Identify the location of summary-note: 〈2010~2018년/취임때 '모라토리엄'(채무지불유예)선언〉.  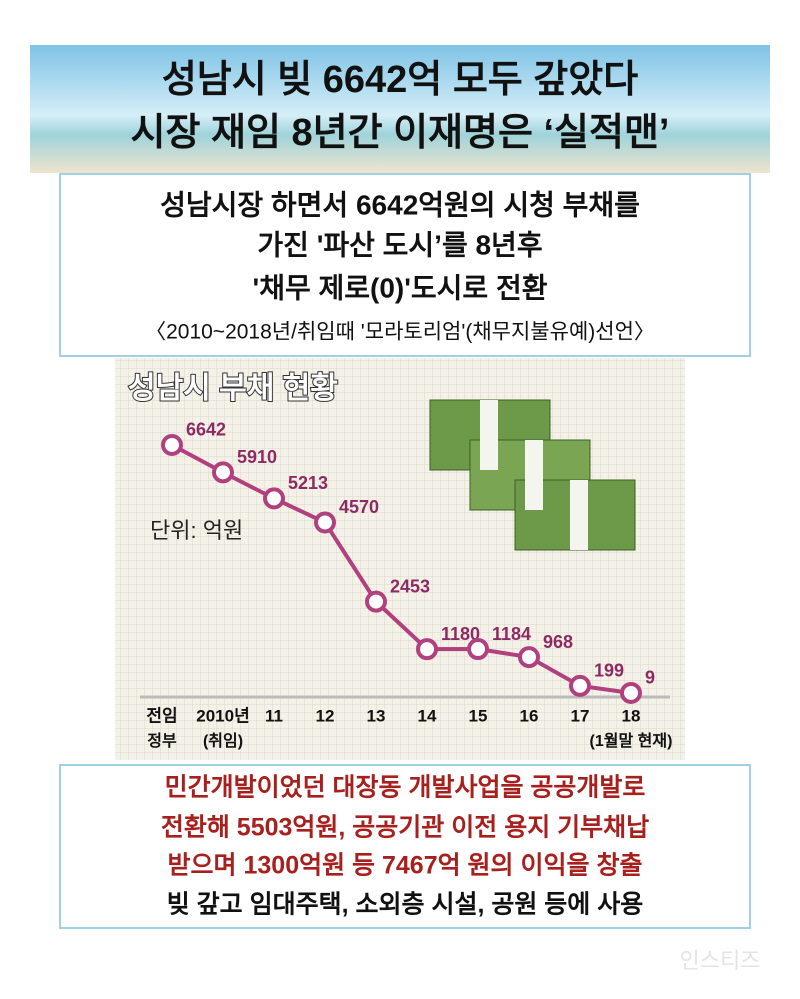
(400, 332).